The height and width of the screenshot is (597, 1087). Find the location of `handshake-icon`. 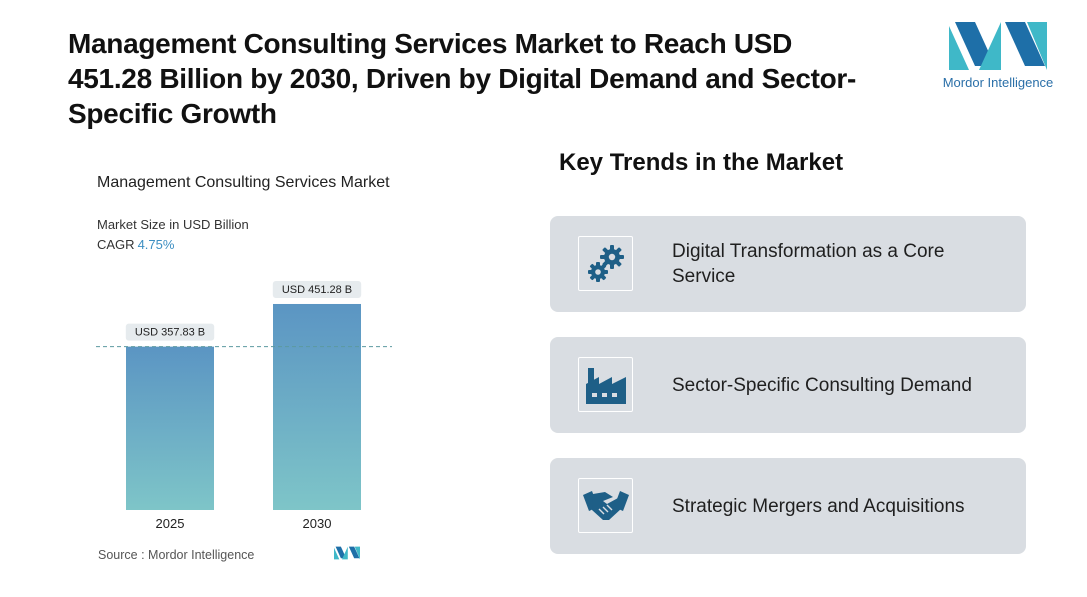

handshake-icon is located at coordinates (605, 505).